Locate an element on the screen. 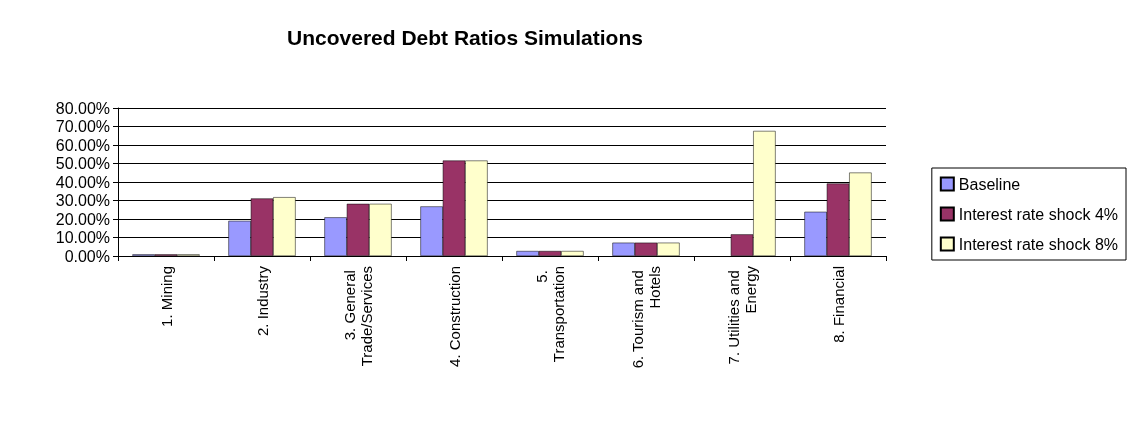  x-tick-label: 5. Transportation is located at coordinates (550, 314).